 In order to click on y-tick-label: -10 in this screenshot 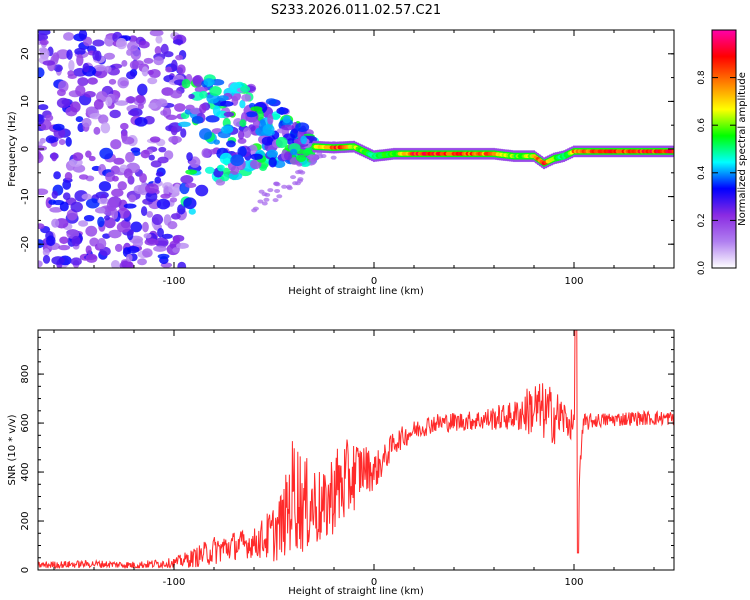, I will do `click(25, 196)`.